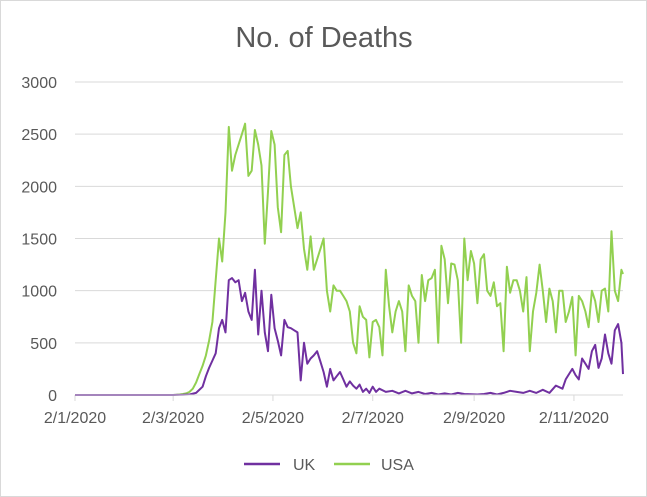 This screenshot has width=647, height=497. I want to click on x-tick-label: 2/1/2020, so click(75, 418).